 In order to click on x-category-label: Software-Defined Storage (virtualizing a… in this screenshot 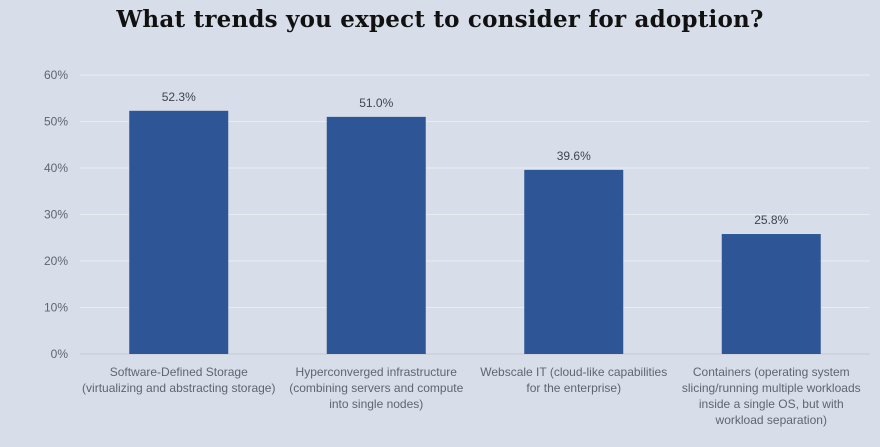, I will do `click(179, 380)`.